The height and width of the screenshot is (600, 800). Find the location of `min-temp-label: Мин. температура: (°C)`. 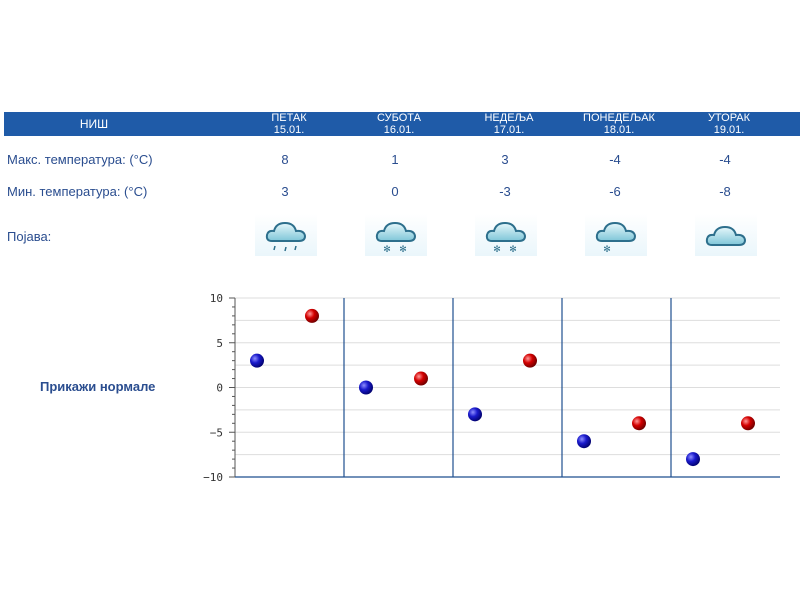

min-temp-label: Мин. температура: (°C) is located at coordinates (77, 191).